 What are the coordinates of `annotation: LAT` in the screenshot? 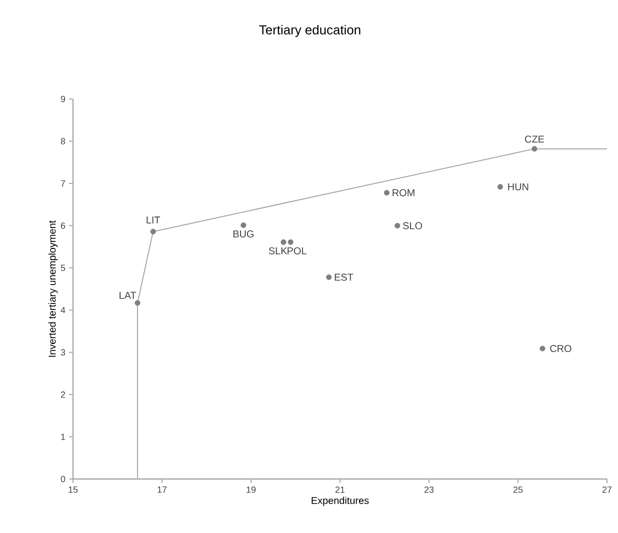 It's located at (128, 295).